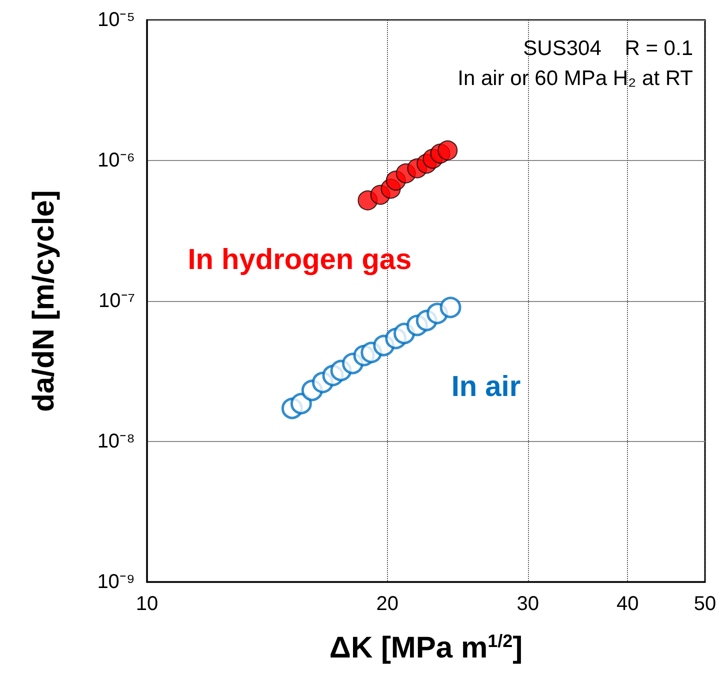  I want to click on series-label: In air, so click(486, 387).